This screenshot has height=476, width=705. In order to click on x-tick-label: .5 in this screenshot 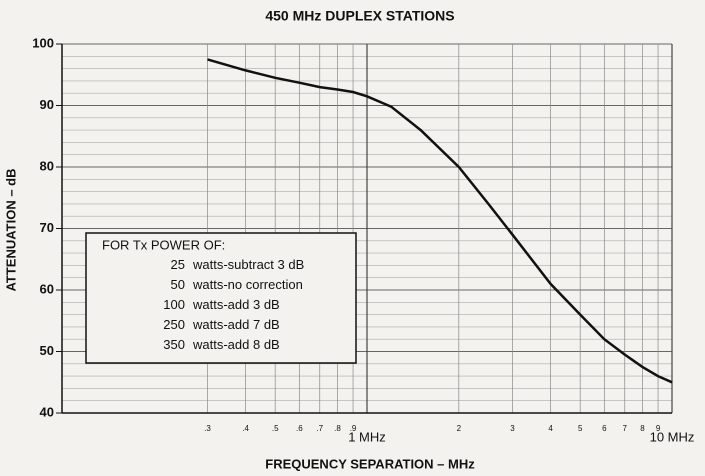, I will do `click(275, 428)`.